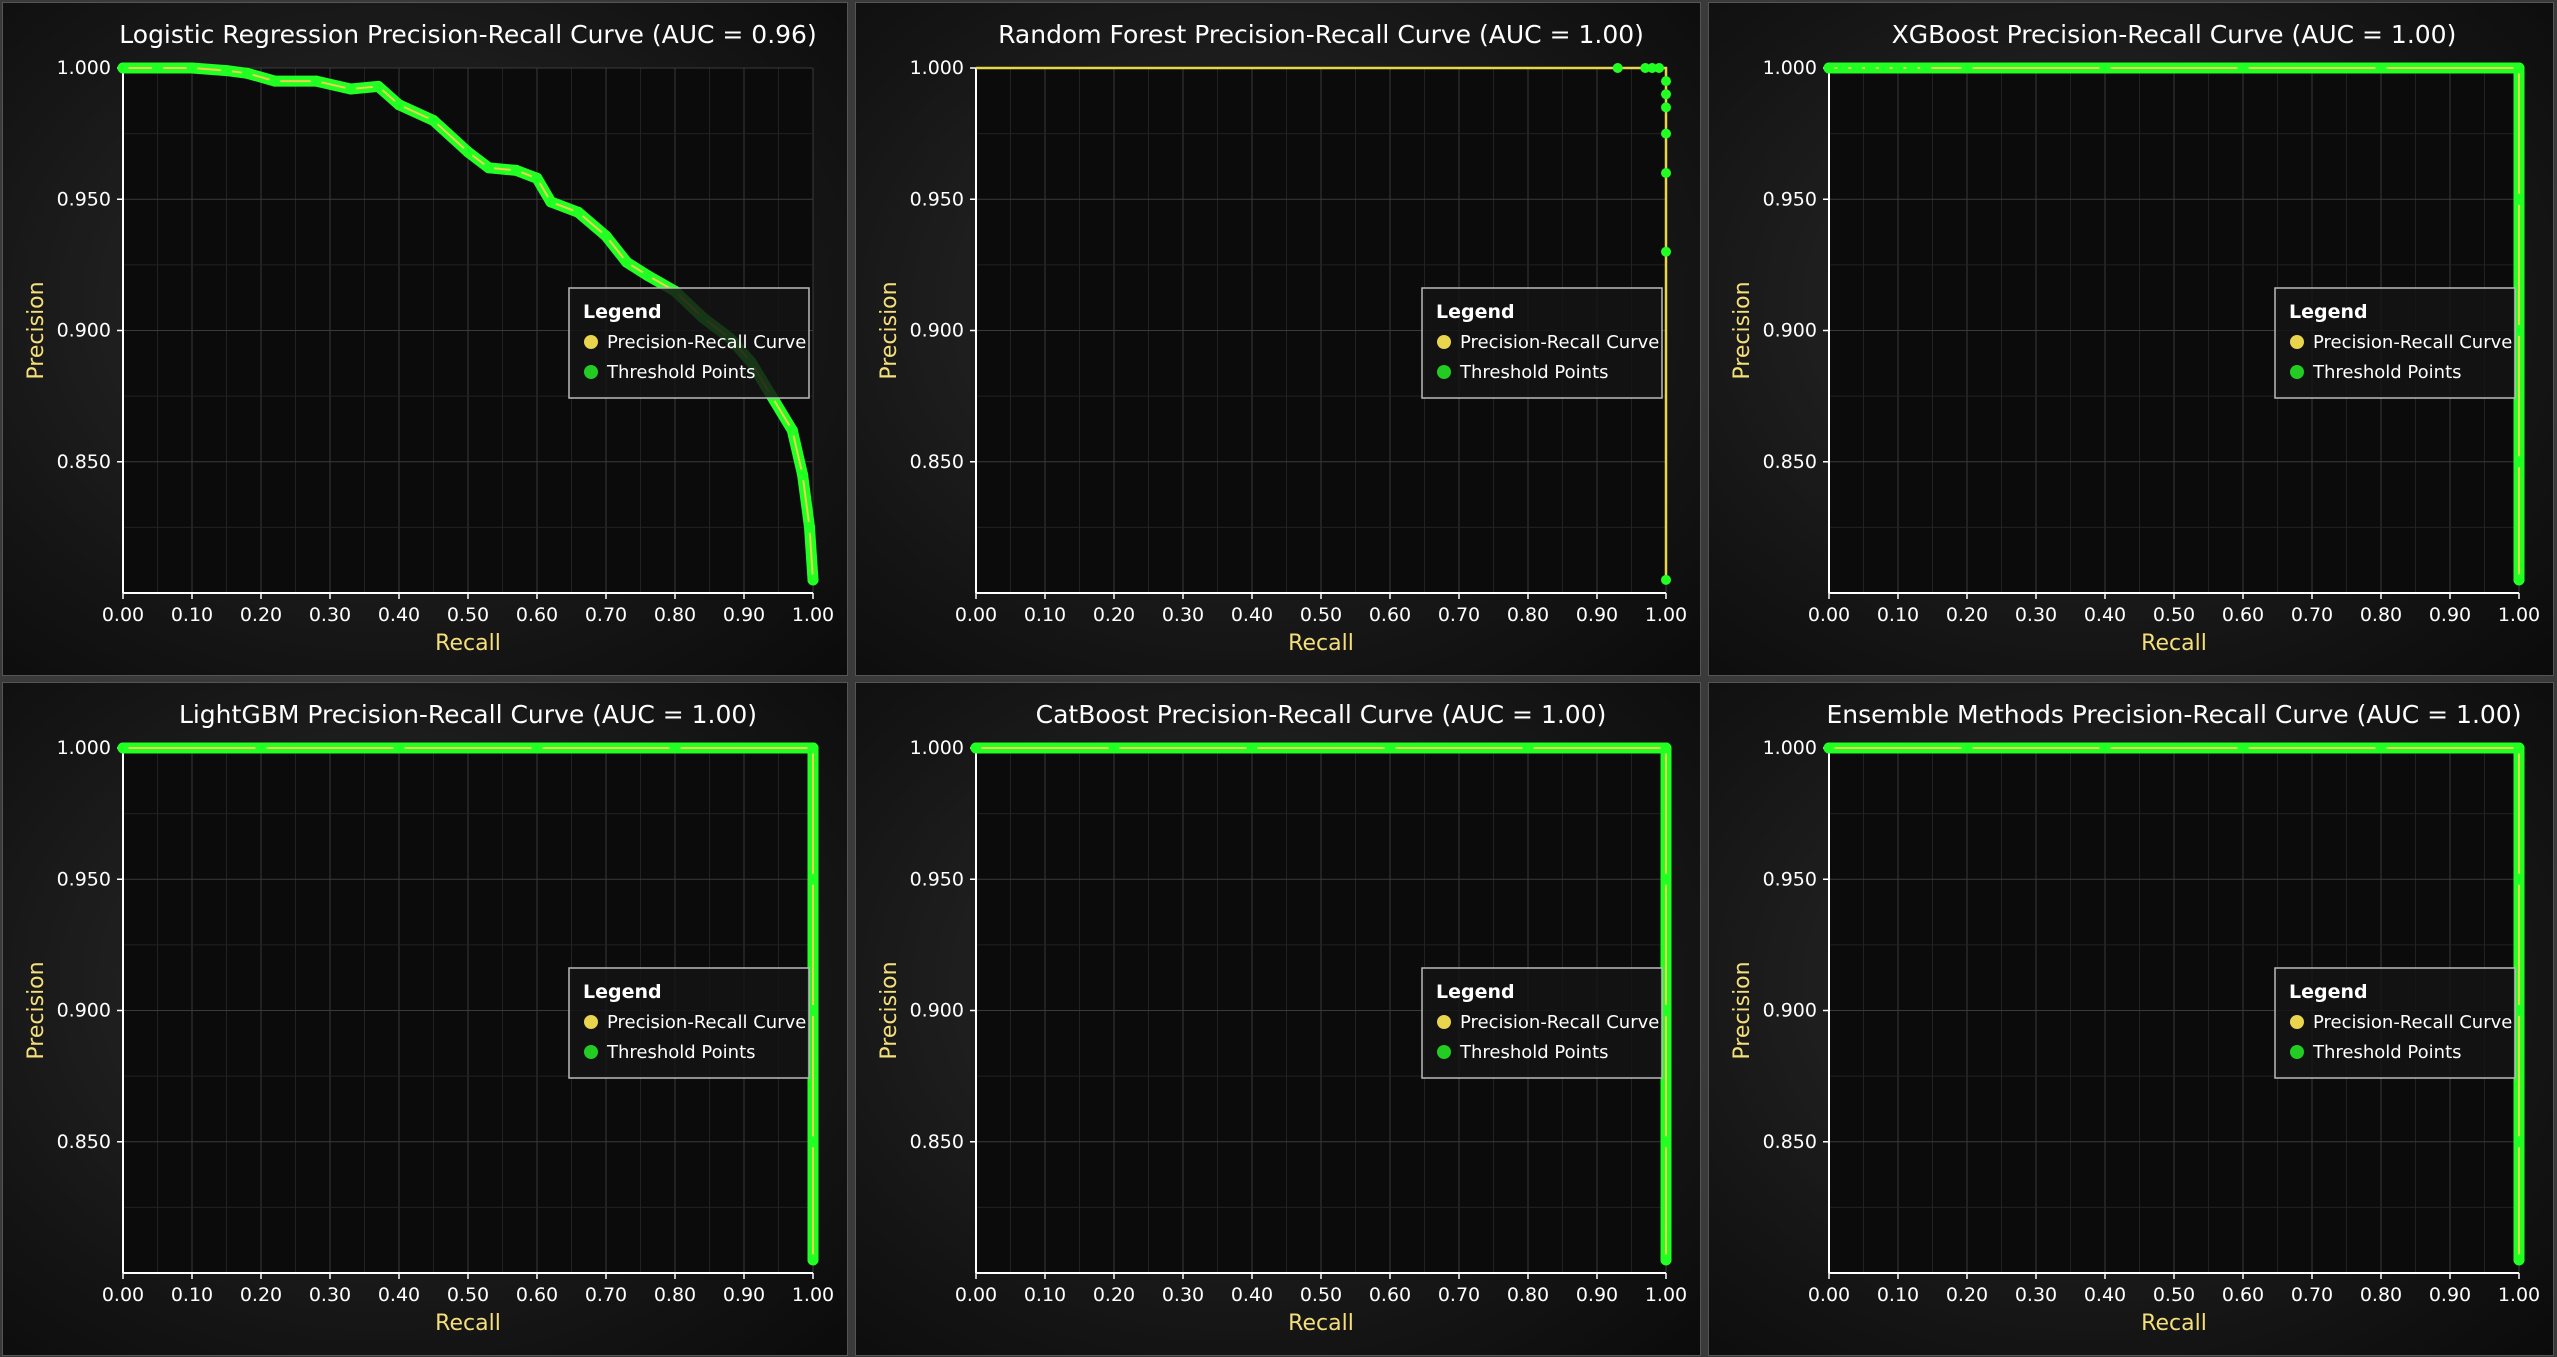 The width and height of the screenshot is (2557, 1357). Describe the element at coordinates (1829, 1295) in the screenshot. I see `x-tick-label: 0.00` at that location.